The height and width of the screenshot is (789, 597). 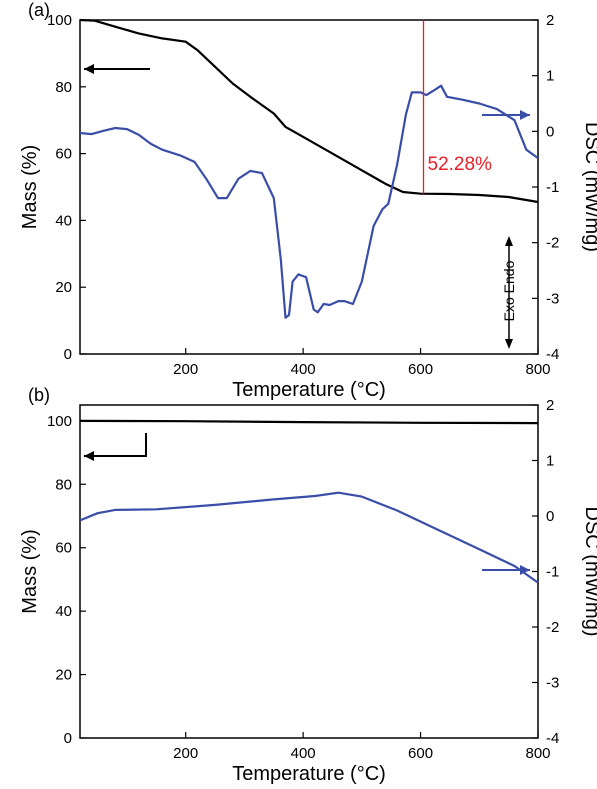 I want to click on panel-a-y-right-tick-label: 2, so click(x=550, y=20).